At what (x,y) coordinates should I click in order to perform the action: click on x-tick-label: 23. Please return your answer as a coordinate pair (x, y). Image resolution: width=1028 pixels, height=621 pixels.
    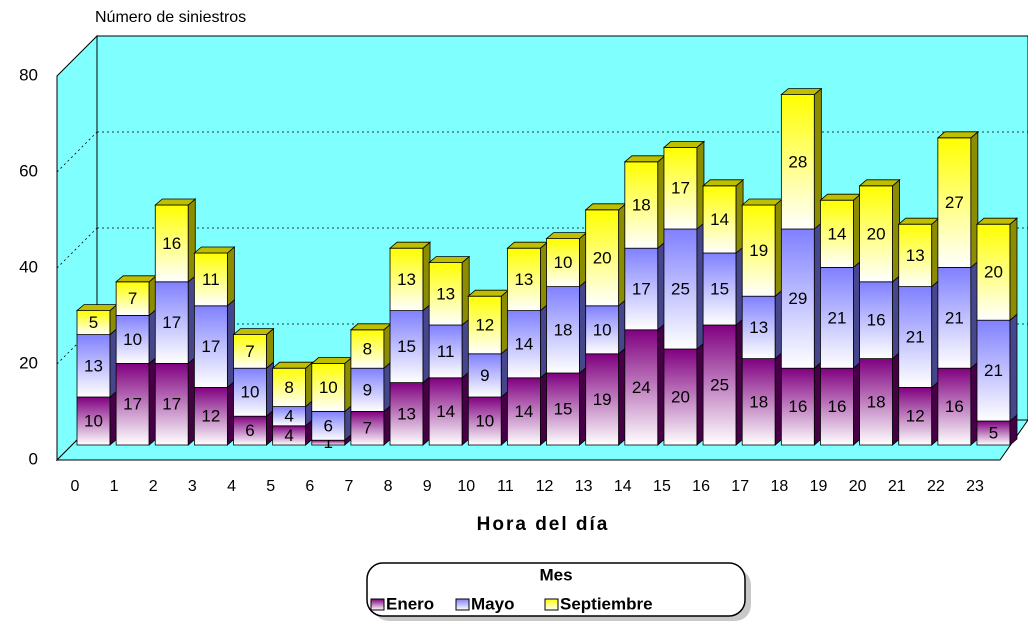
    Looking at the image, I should click on (975, 486).